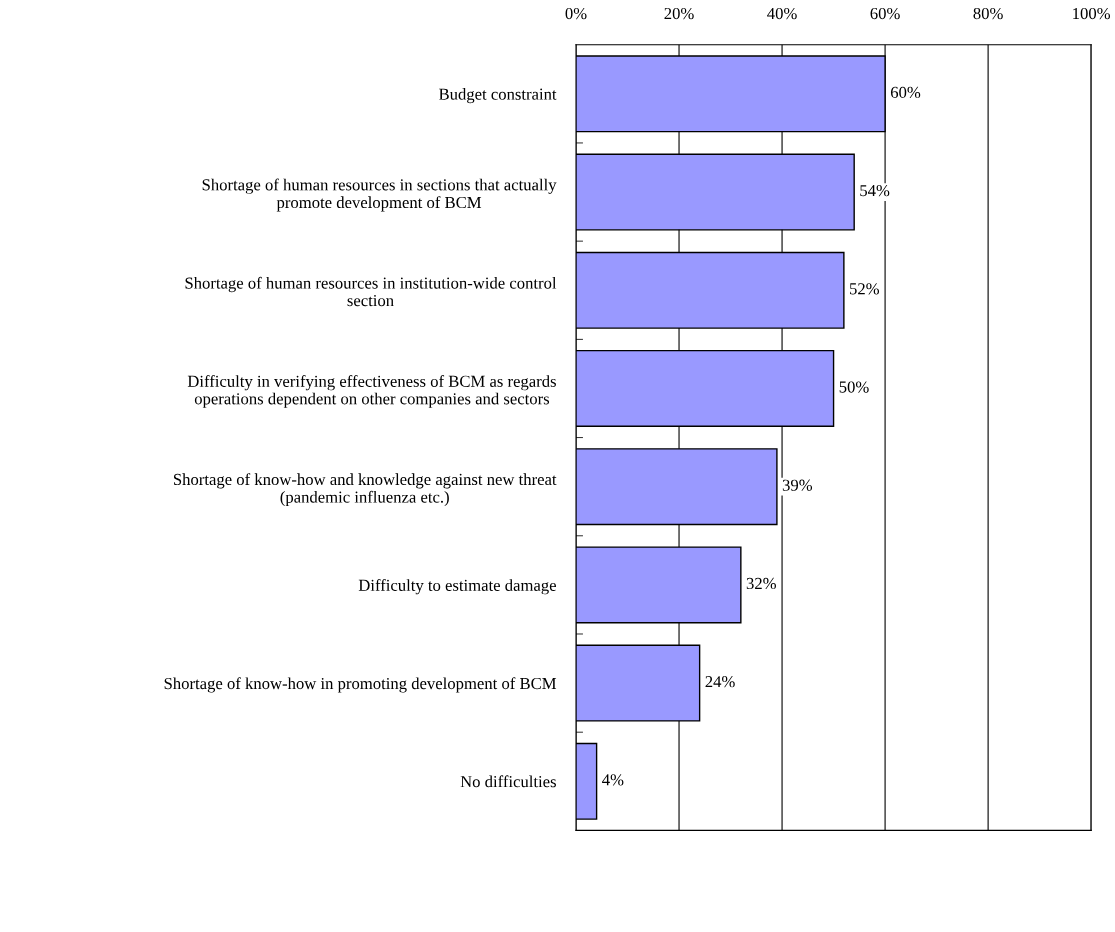 Image resolution: width=1115 pixels, height=932 pixels. Describe the element at coordinates (988, 13) in the screenshot. I see `x-tick-label: 80%` at that location.